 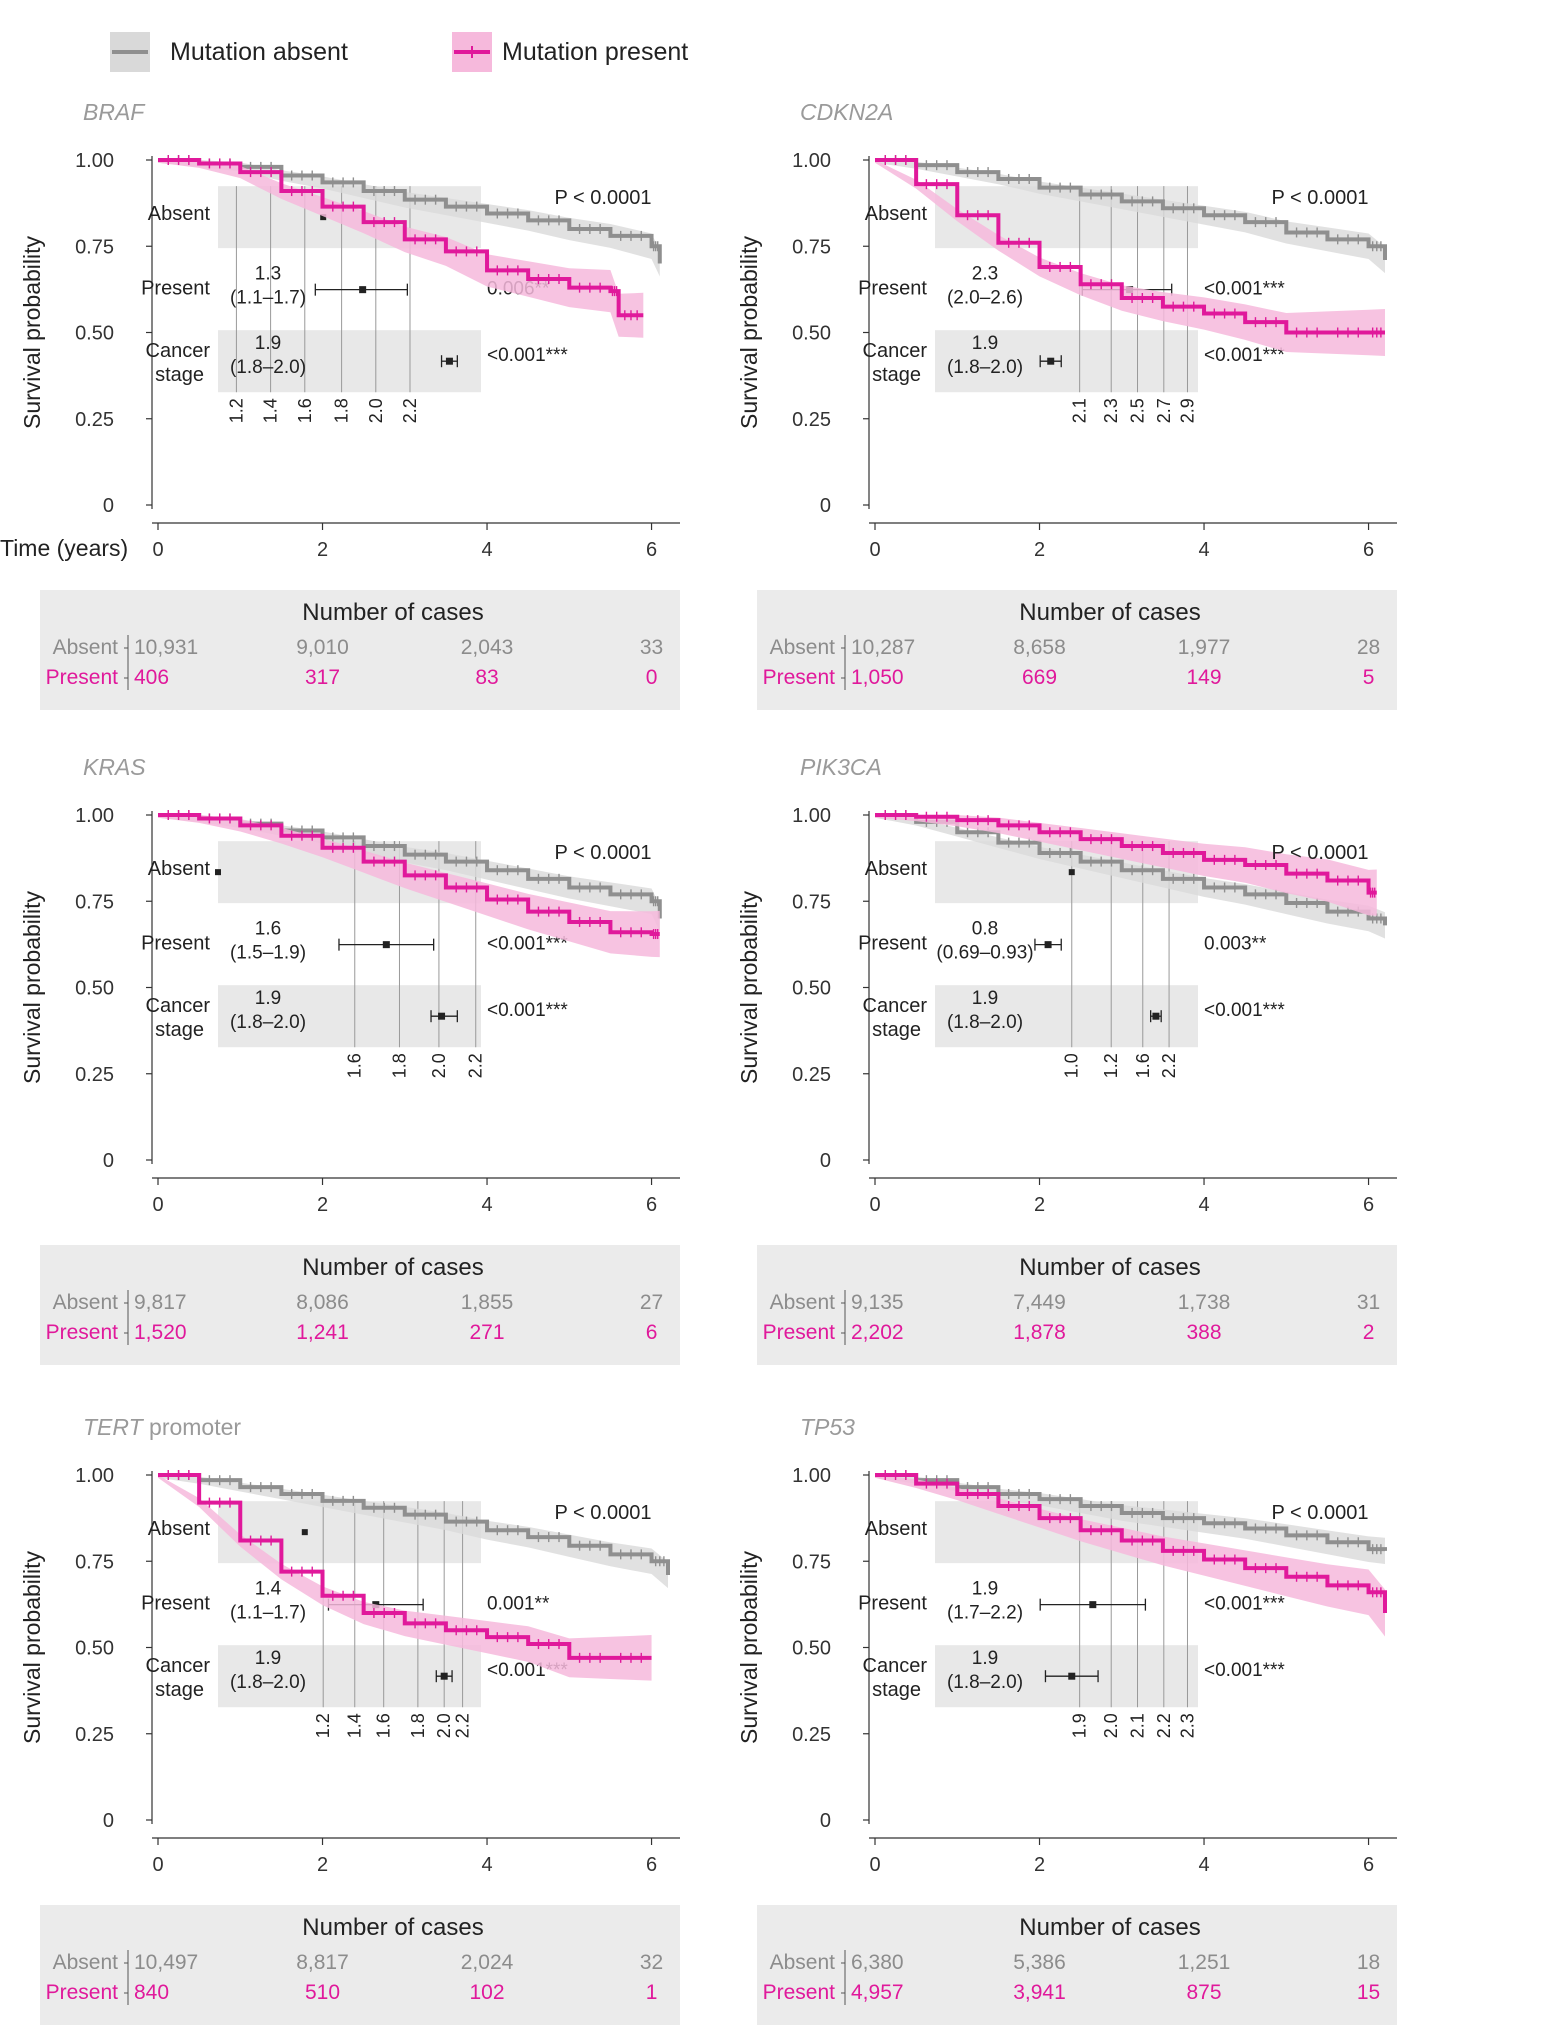 What do you see at coordinates (405, 1566) in the screenshot?
I see `survival-line-present` at bounding box center [405, 1566].